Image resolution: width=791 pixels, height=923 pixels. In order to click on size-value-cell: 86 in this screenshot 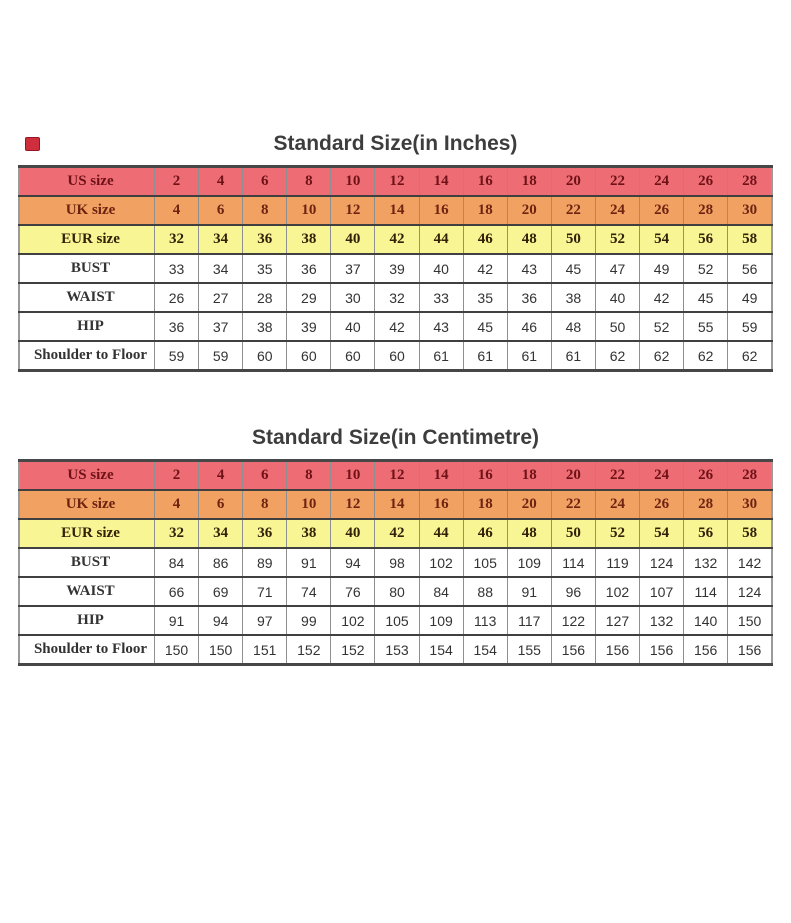, I will do `click(220, 562)`.